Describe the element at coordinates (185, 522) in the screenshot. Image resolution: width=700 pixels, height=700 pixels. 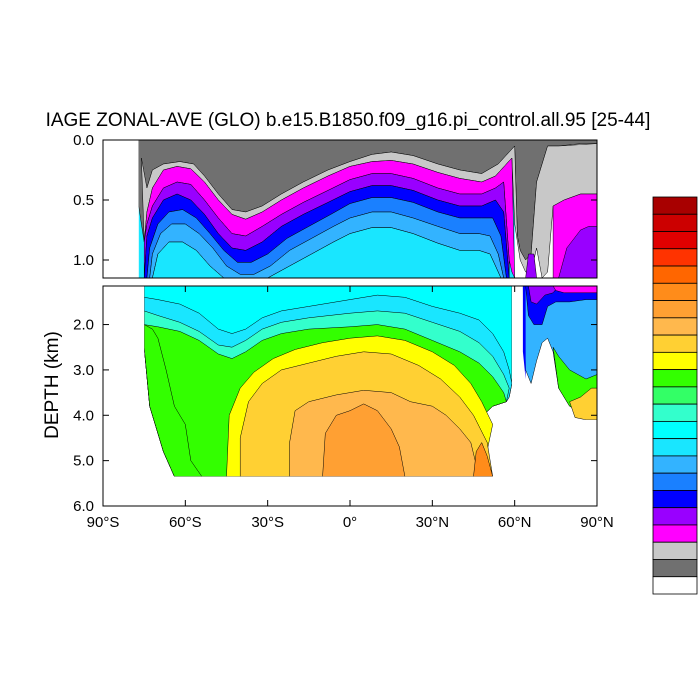
I see `xtick-label: 60°S` at that location.